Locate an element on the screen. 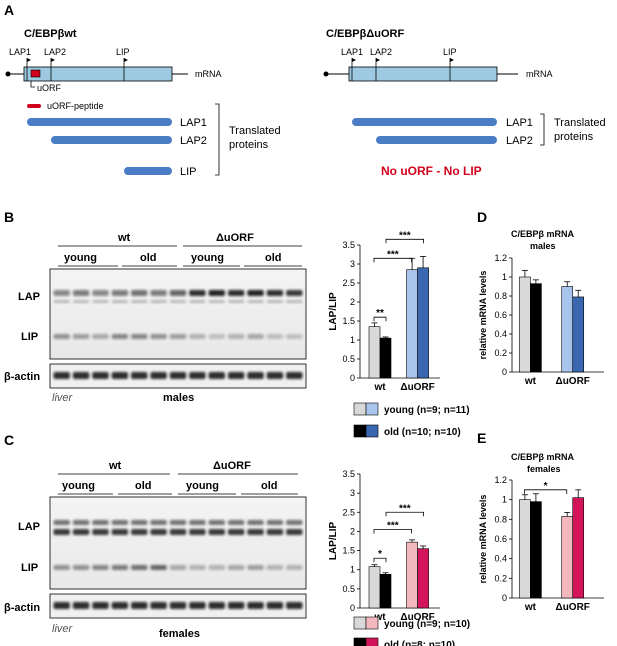 The width and height of the screenshot is (617, 646). panel-a-wt-title: C/EBPβwt is located at coordinates (50, 34).